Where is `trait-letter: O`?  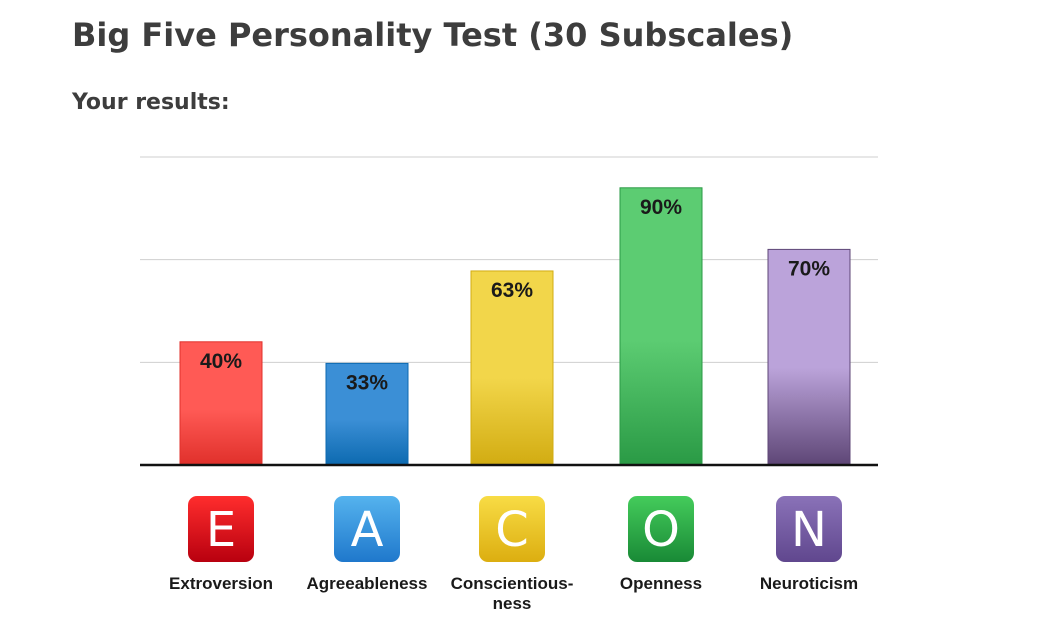 trait-letter: O is located at coordinates (661, 530).